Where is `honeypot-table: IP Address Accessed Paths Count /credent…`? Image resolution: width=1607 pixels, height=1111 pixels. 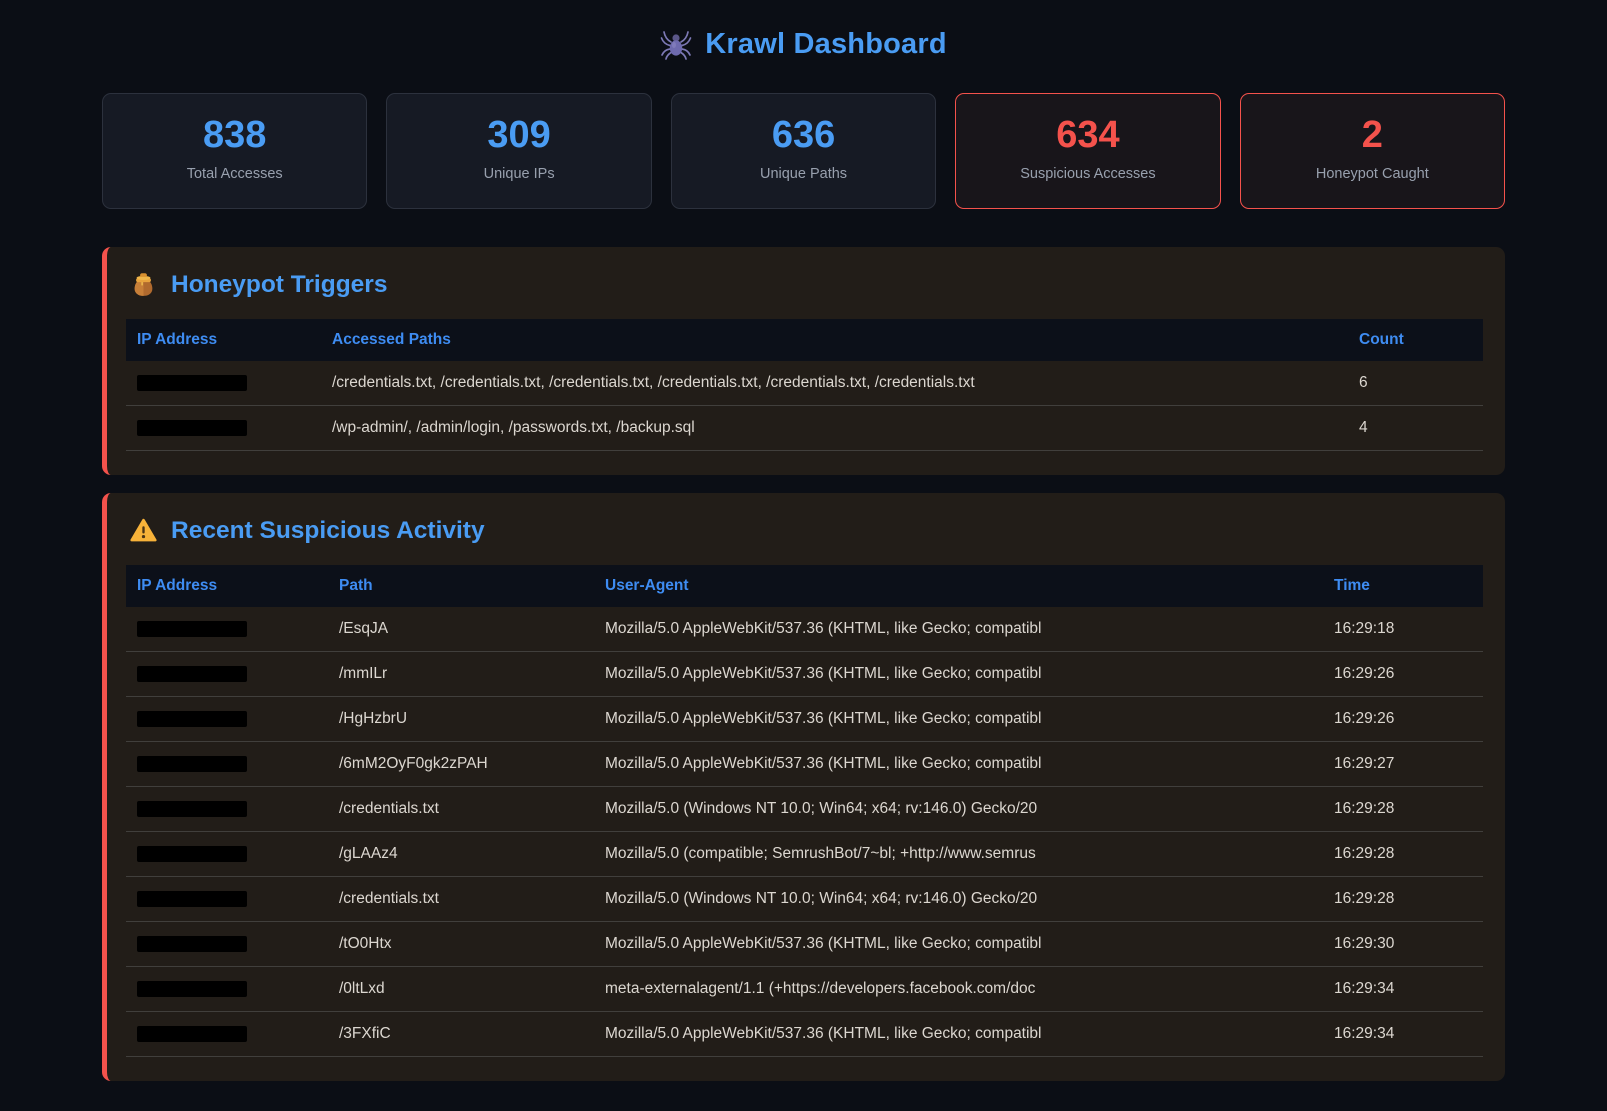
honeypot-table: IP Address Accessed Paths Count /credent… is located at coordinates (804, 384).